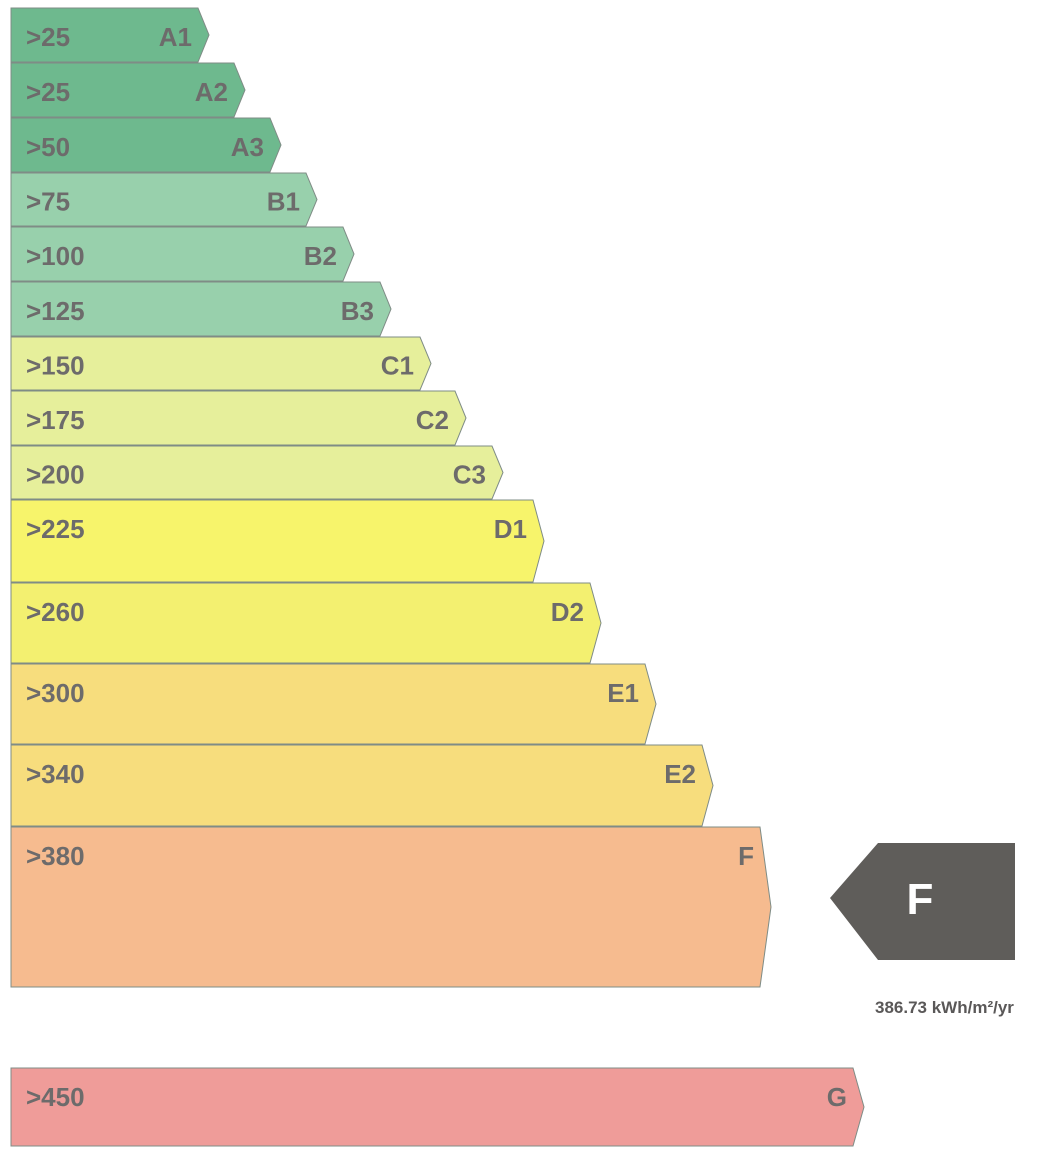 The width and height of the screenshot is (1045, 1151). What do you see at coordinates (55, 256) in the screenshot?
I see `rating-band-threshold: >100` at bounding box center [55, 256].